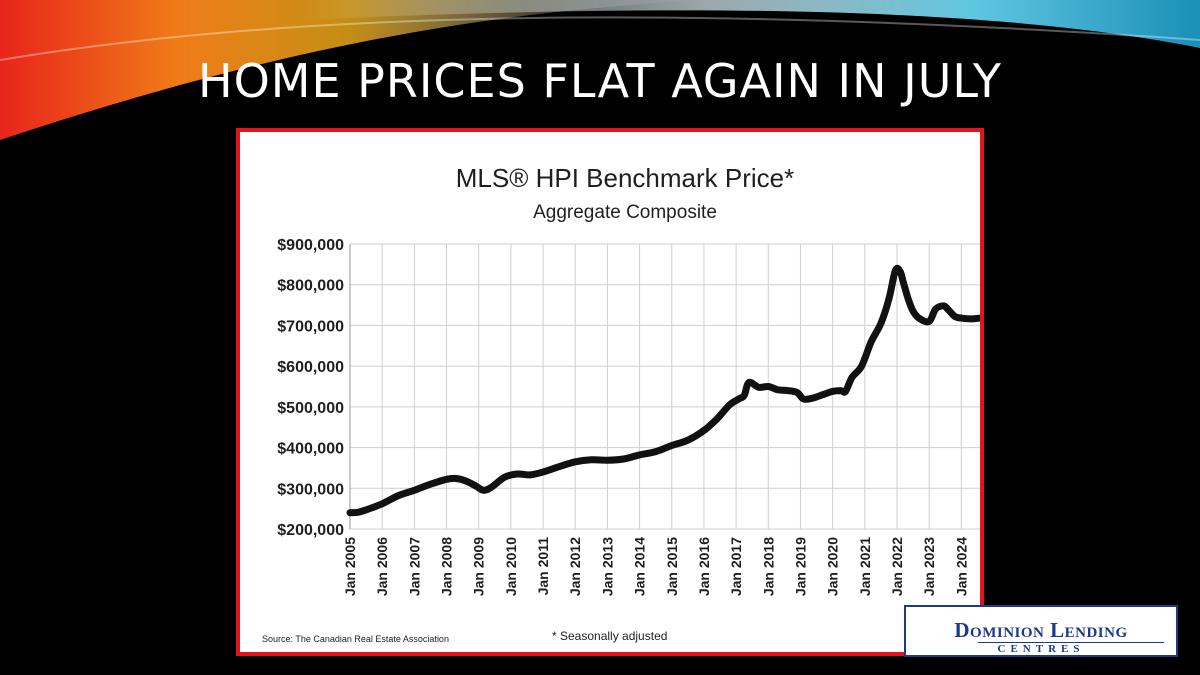 This screenshot has width=1200, height=675. Describe the element at coordinates (704, 566) in the screenshot. I see `x-tick-label: Jan 2016` at that location.